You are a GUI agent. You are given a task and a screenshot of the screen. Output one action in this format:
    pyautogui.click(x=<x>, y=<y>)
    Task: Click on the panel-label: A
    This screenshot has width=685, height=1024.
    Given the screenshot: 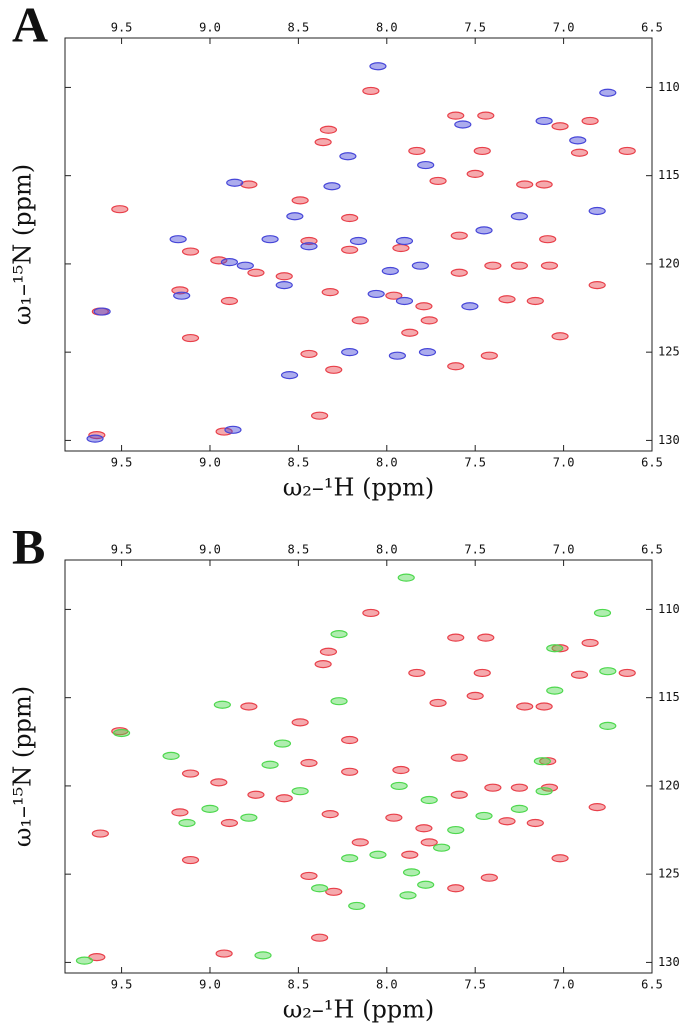 What is the action you would take?
    pyautogui.click(x=30, y=26)
    